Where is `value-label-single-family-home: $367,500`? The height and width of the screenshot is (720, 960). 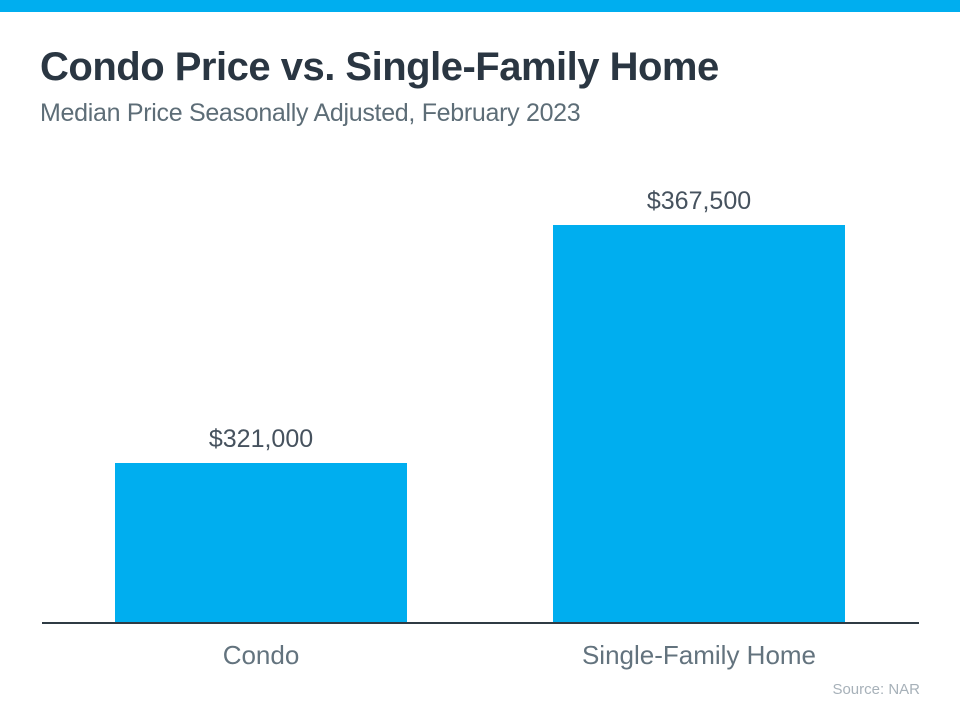
value-label-single-family-home: $367,500 is located at coordinates (699, 201).